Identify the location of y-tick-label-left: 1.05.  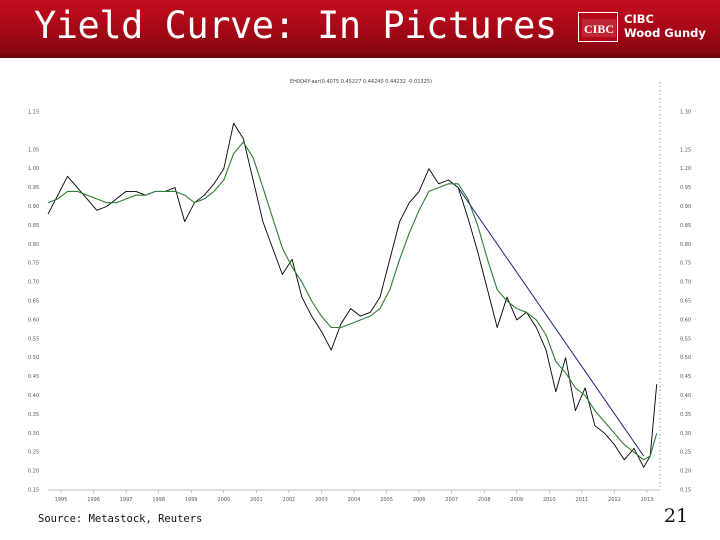
(33, 150).